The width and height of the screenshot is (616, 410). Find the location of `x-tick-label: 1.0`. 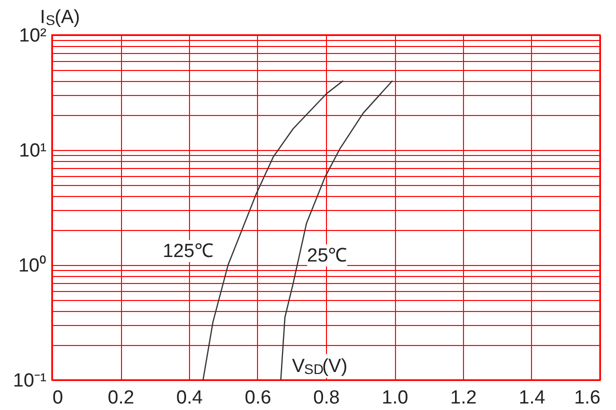

x-tick-label: 1.0 is located at coordinates (395, 398).